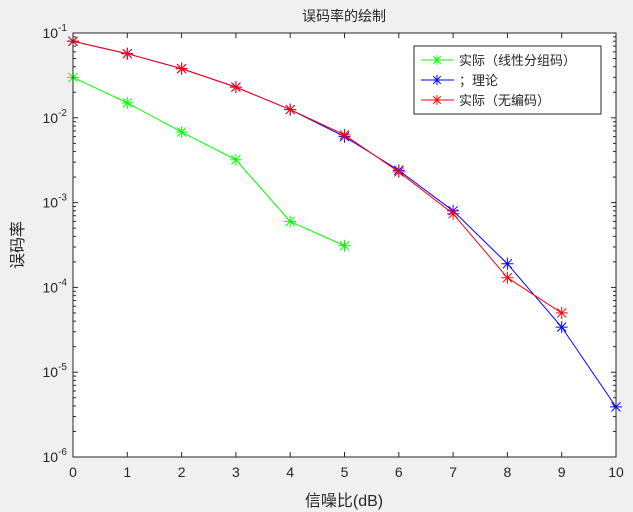  What do you see at coordinates (18, 245) in the screenshot?
I see `y-axis-label: 误码率` at bounding box center [18, 245].